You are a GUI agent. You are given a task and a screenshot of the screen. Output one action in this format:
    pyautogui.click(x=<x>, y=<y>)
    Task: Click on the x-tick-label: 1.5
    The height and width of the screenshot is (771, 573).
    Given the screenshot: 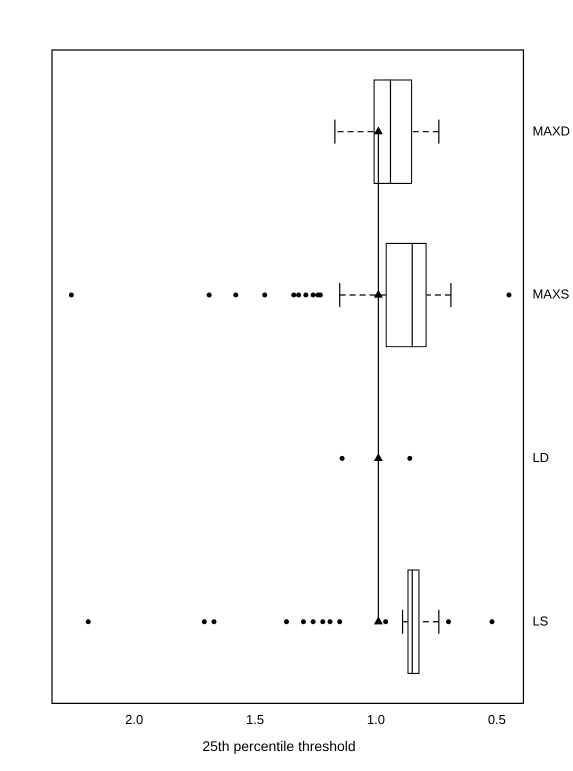 What is the action you would take?
    pyautogui.click(x=255, y=719)
    